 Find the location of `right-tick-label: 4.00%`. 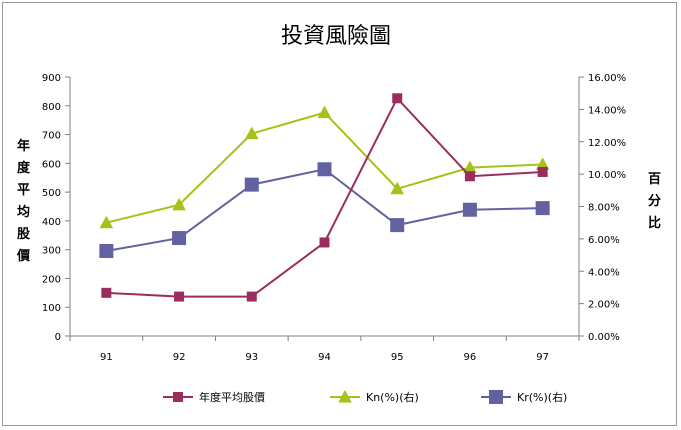

right-tick-label: 4.00% is located at coordinates (604, 272).